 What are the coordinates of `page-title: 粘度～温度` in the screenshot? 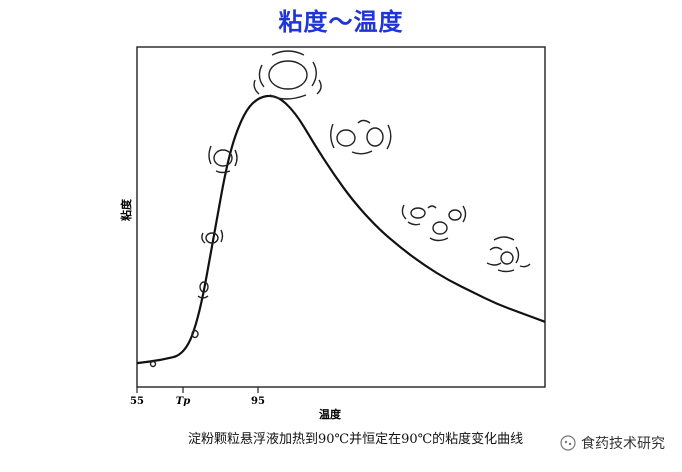 It's located at (341, 22).